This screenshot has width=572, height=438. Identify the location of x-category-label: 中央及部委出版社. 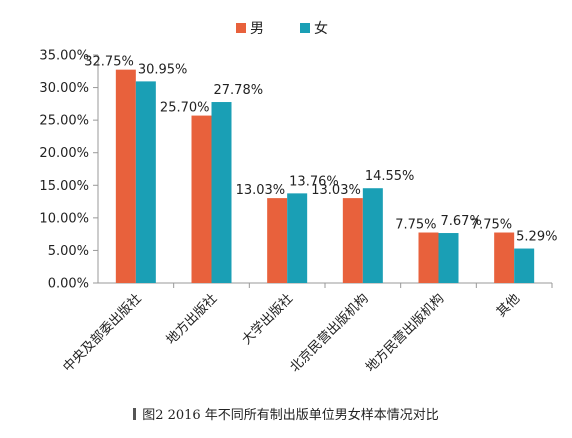
(102, 333).